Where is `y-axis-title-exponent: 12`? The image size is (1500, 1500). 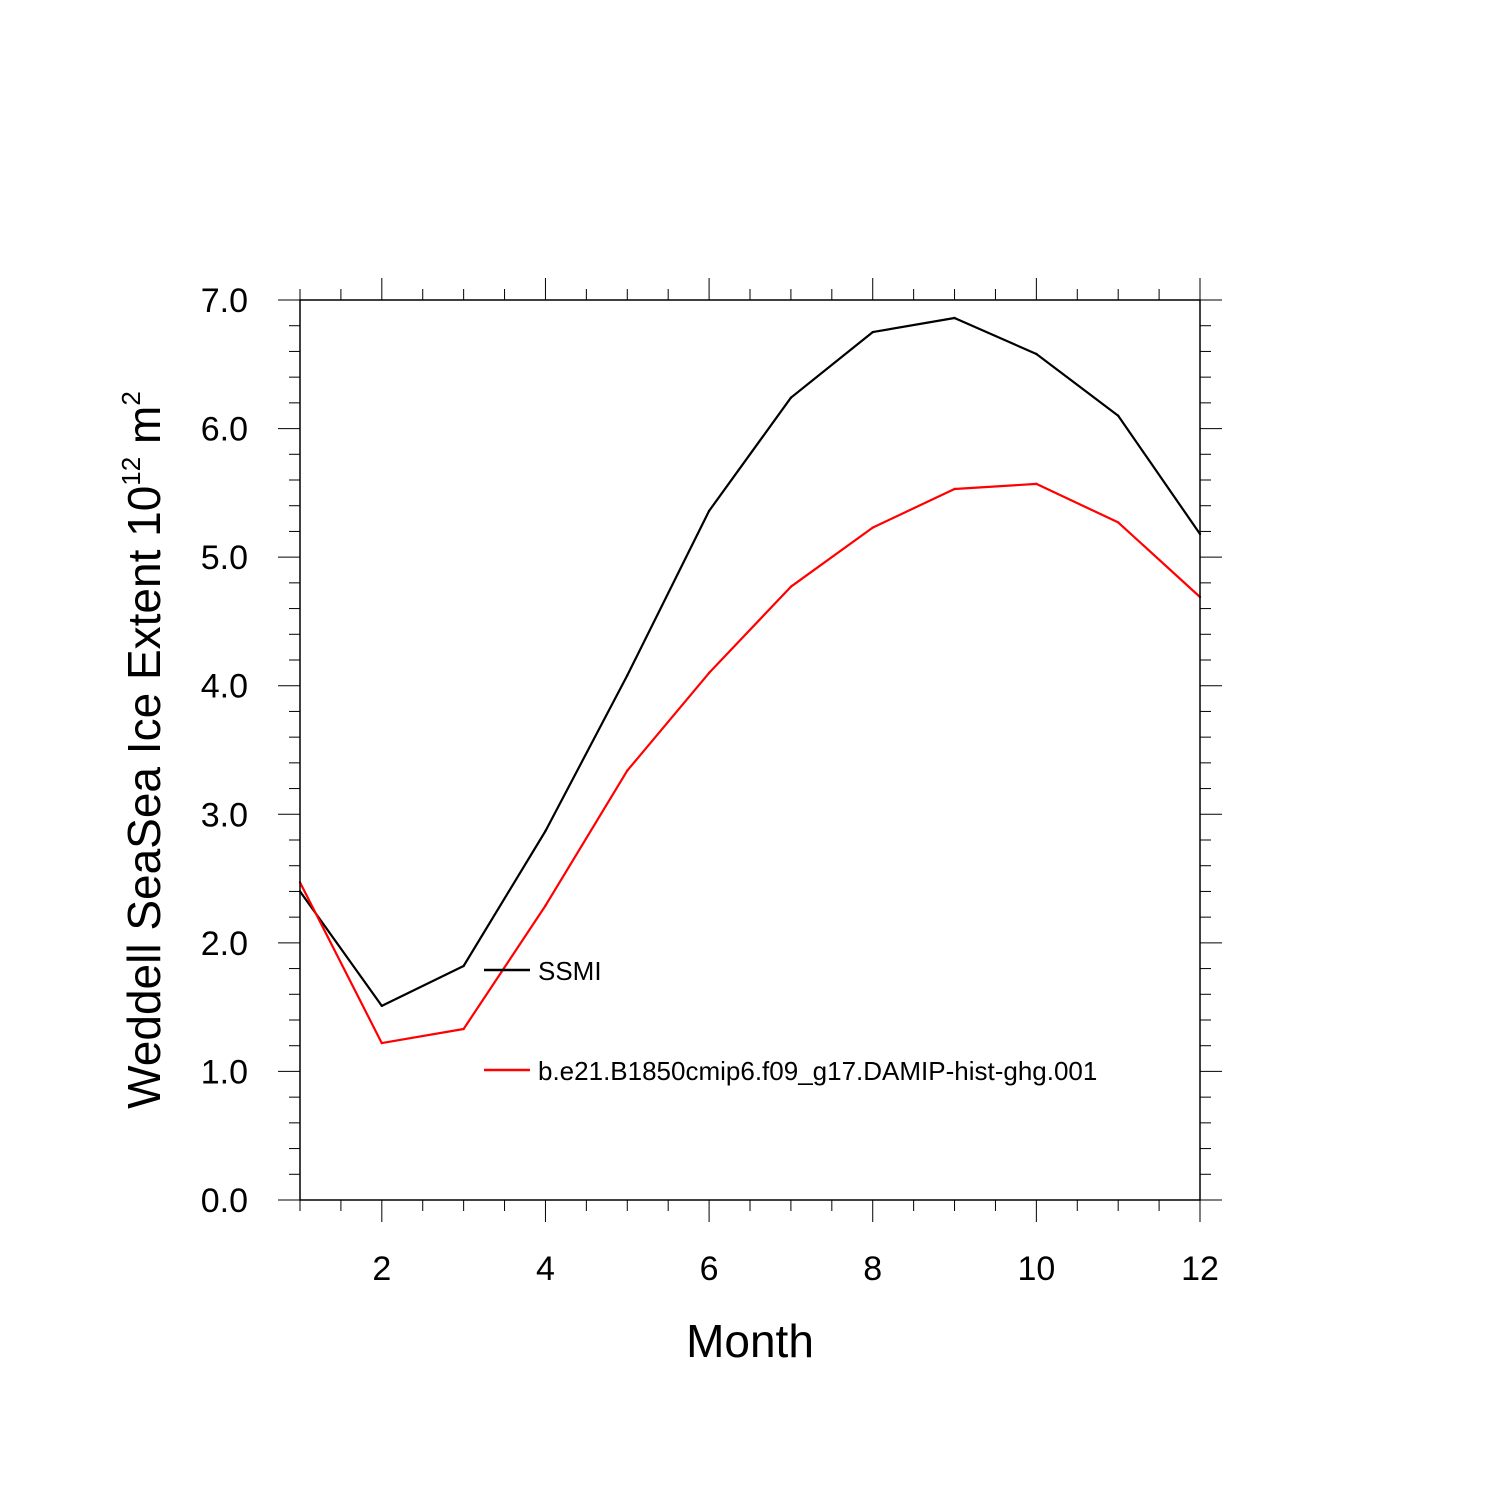 y-axis-title-exponent: 12 is located at coordinates (131, 471).